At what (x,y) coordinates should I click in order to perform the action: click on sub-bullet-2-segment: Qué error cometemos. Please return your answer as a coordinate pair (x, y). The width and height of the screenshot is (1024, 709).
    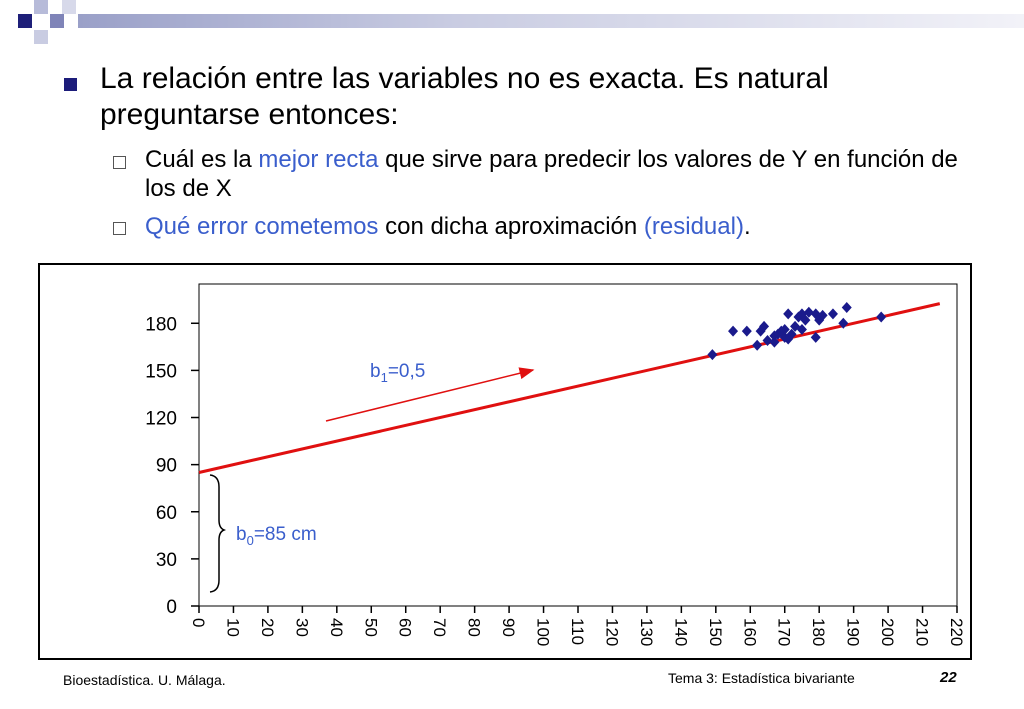
    Looking at the image, I should click on (262, 226).